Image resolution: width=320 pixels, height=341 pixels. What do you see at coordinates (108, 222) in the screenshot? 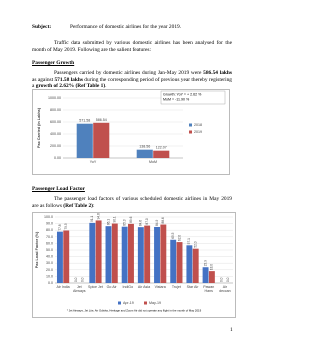
I see `data-label: 86.1` at bounding box center [108, 222].